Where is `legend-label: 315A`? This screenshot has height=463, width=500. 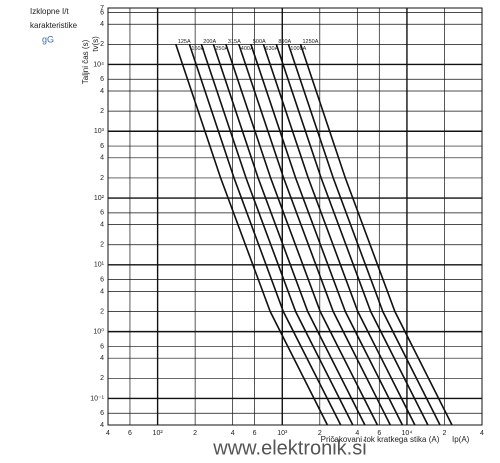 legend-label: 315A is located at coordinates (234, 42).